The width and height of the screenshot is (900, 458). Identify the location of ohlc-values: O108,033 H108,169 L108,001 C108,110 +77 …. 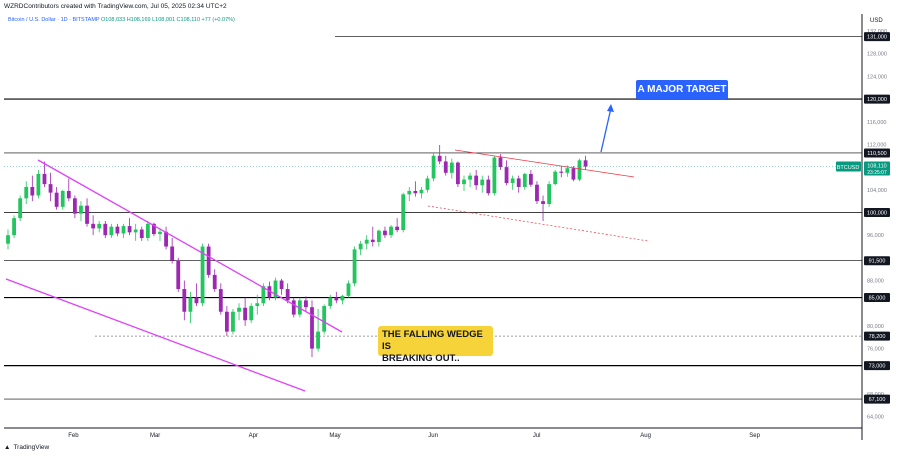
(168, 20).